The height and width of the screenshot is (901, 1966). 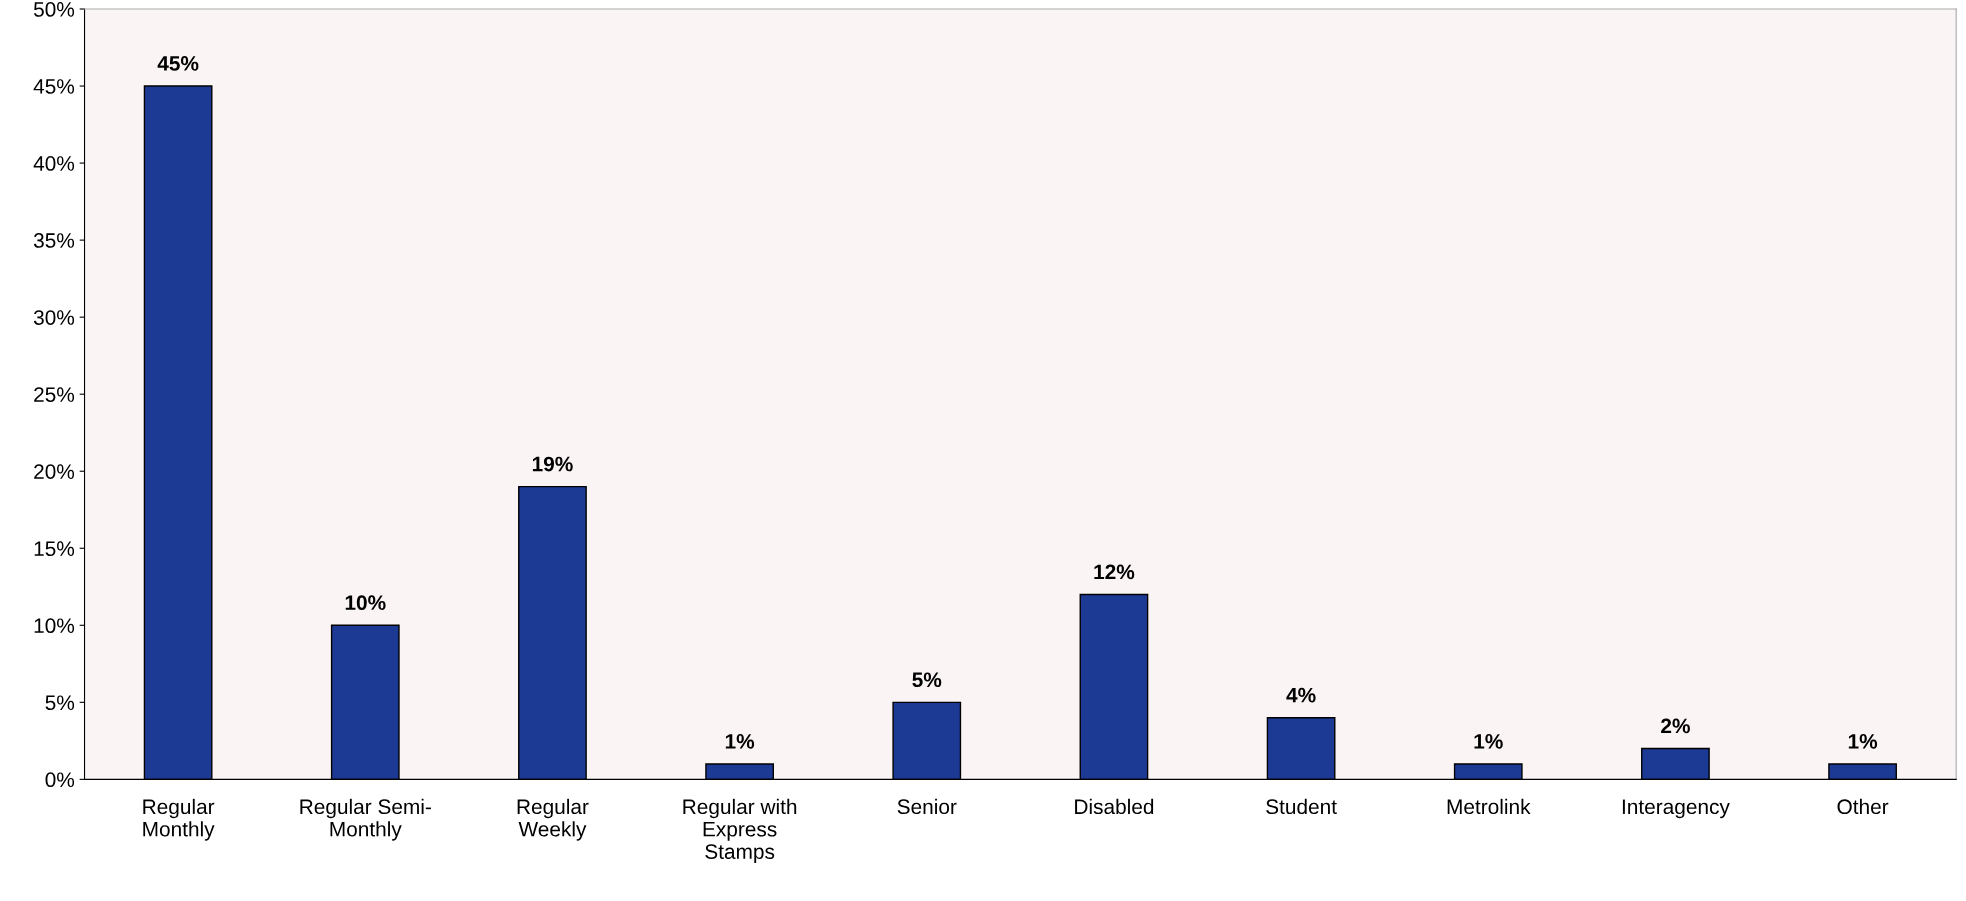 I want to click on x-tick-label: Regular Monthly, so click(x=179, y=819).